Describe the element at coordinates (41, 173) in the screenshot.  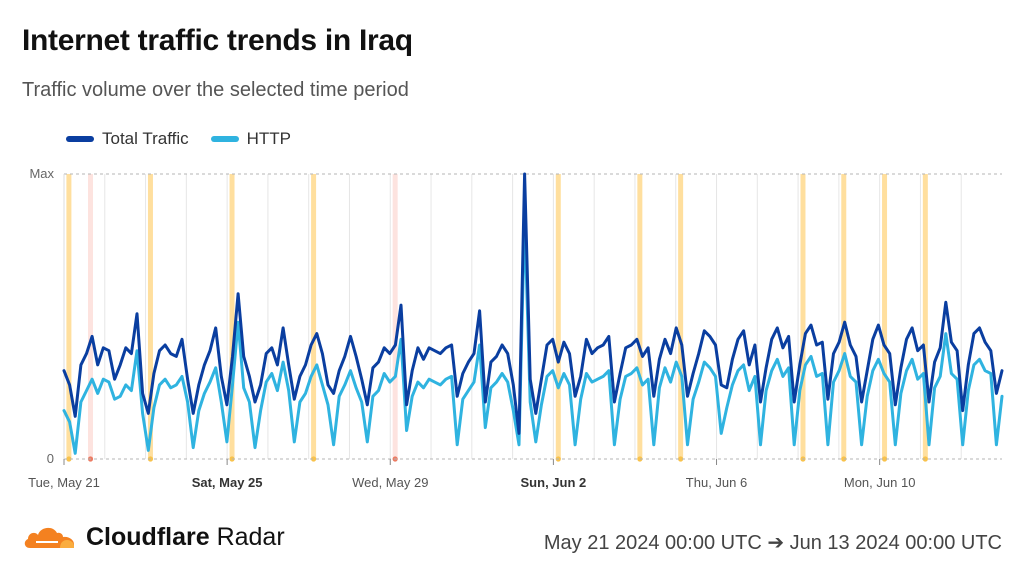
I see `y-label-max: Max` at that location.